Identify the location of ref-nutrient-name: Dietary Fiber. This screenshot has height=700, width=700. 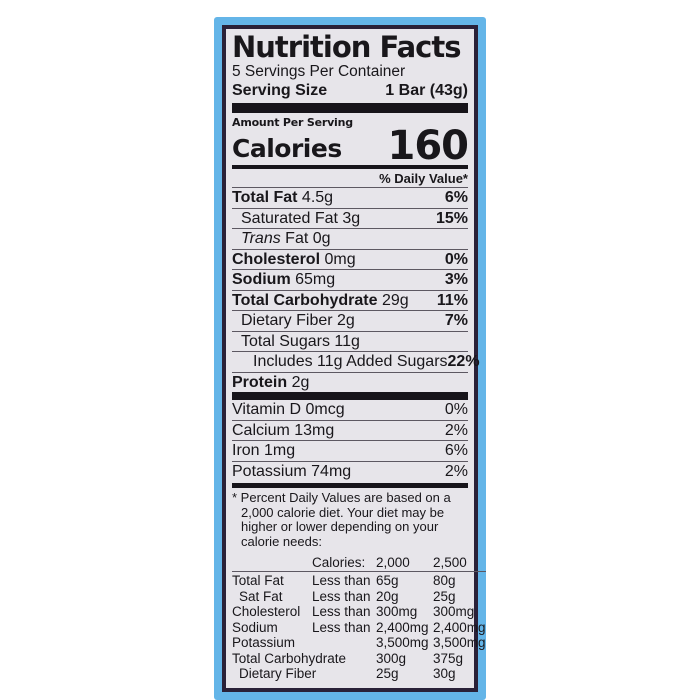
(278, 673).